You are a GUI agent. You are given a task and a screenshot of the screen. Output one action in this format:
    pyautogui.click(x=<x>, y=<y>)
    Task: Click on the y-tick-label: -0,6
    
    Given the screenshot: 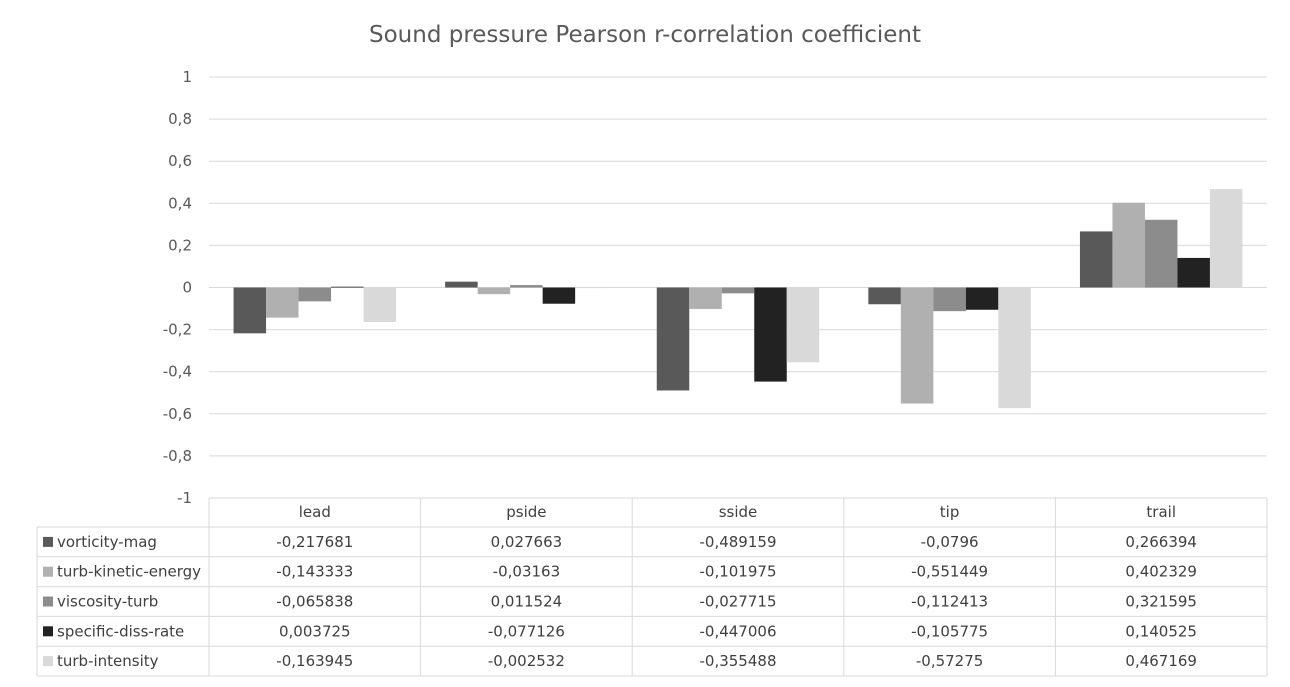 What is the action you would take?
    pyautogui.click(x=177, y=414)
    